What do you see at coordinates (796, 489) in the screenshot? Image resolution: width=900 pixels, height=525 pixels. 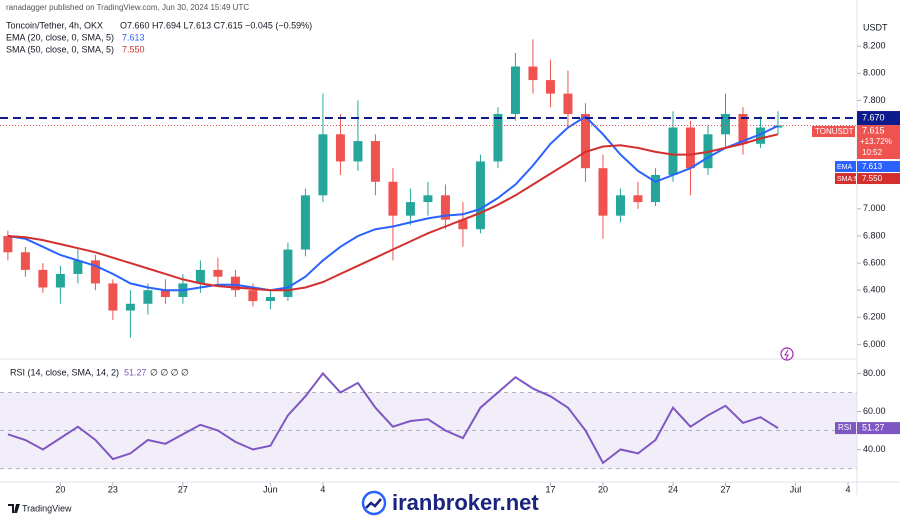 I see `x-tick-label: Jul` at bounding box center [796, 489].